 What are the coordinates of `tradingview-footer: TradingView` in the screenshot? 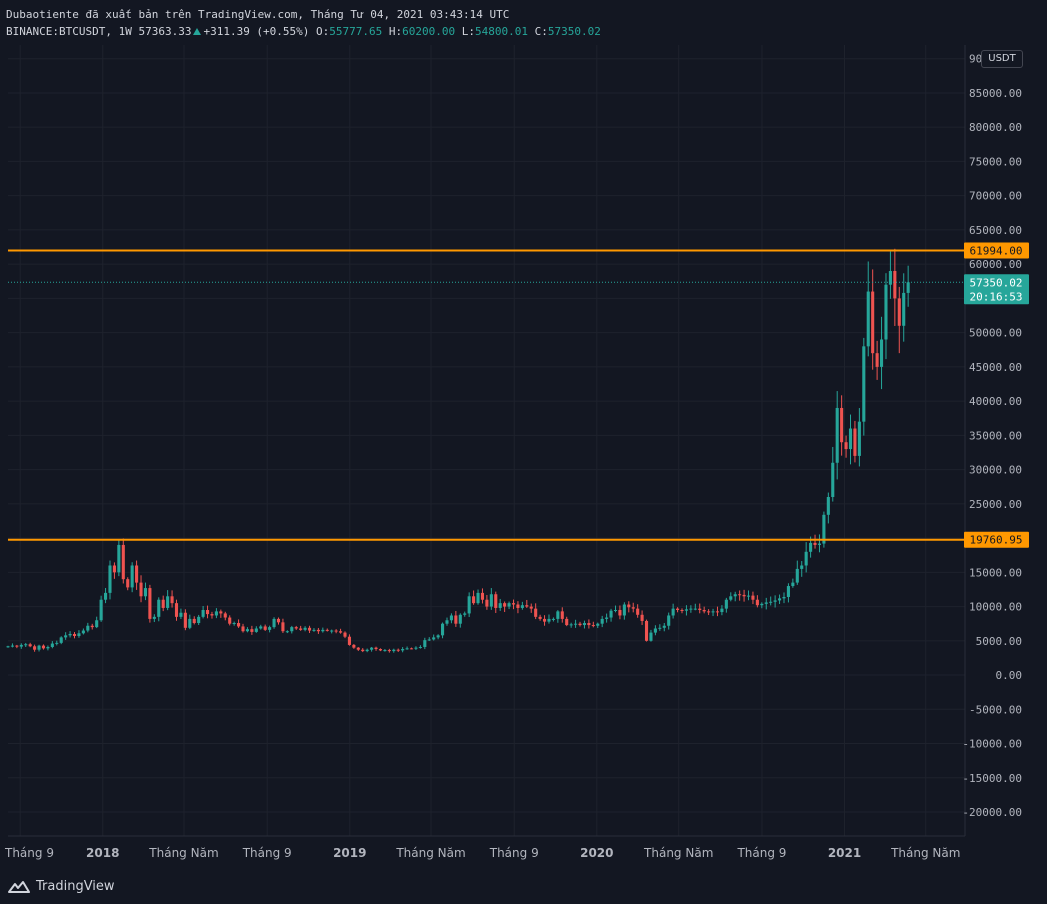 It's located at (61, 886).